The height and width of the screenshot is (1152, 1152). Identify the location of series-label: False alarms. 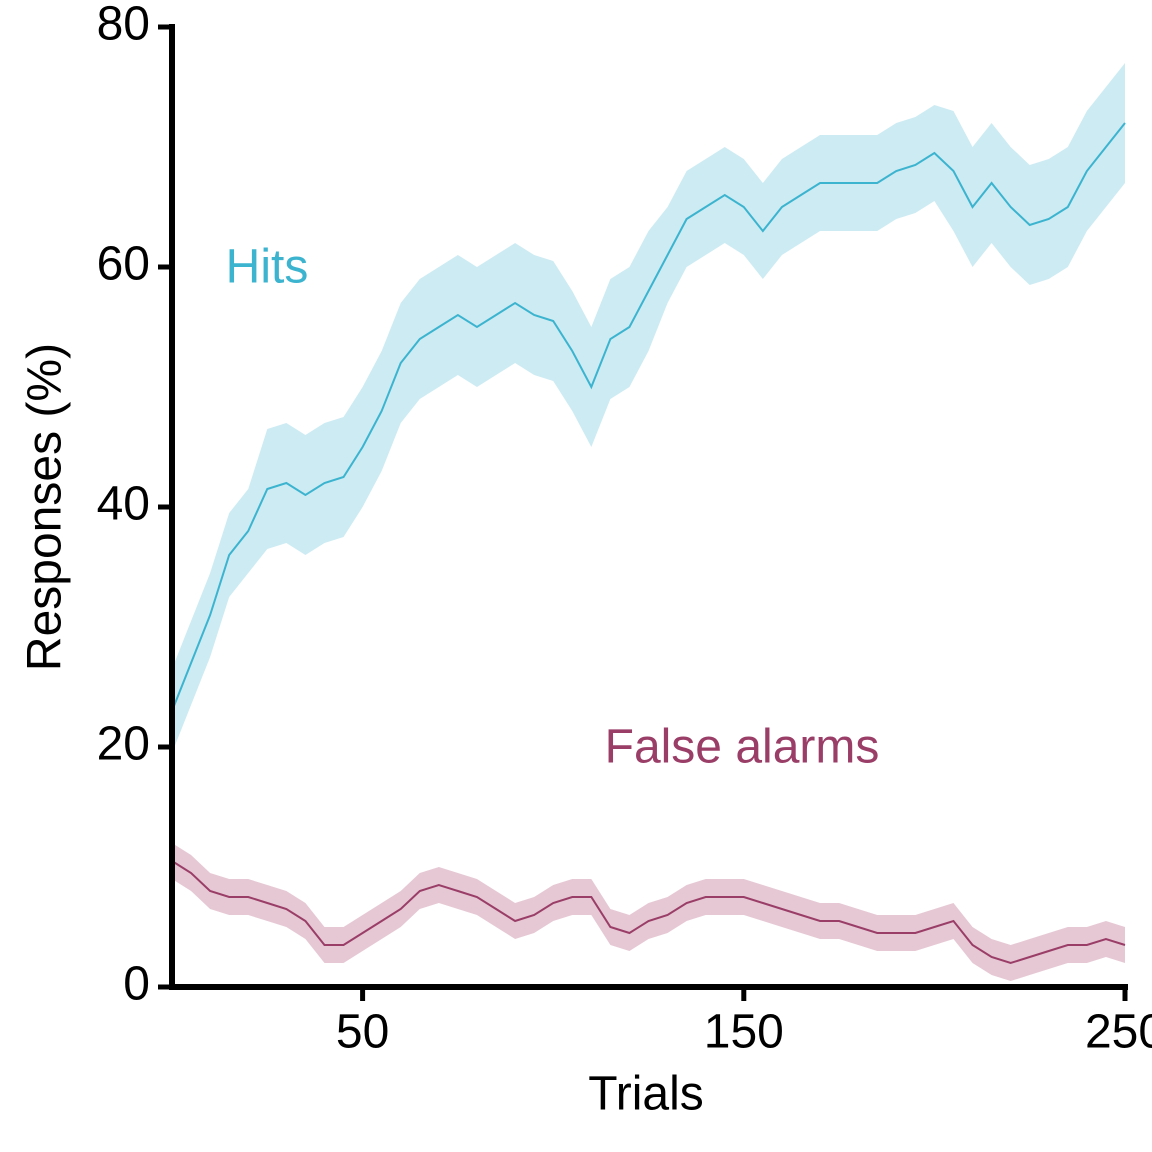
(742, 747).